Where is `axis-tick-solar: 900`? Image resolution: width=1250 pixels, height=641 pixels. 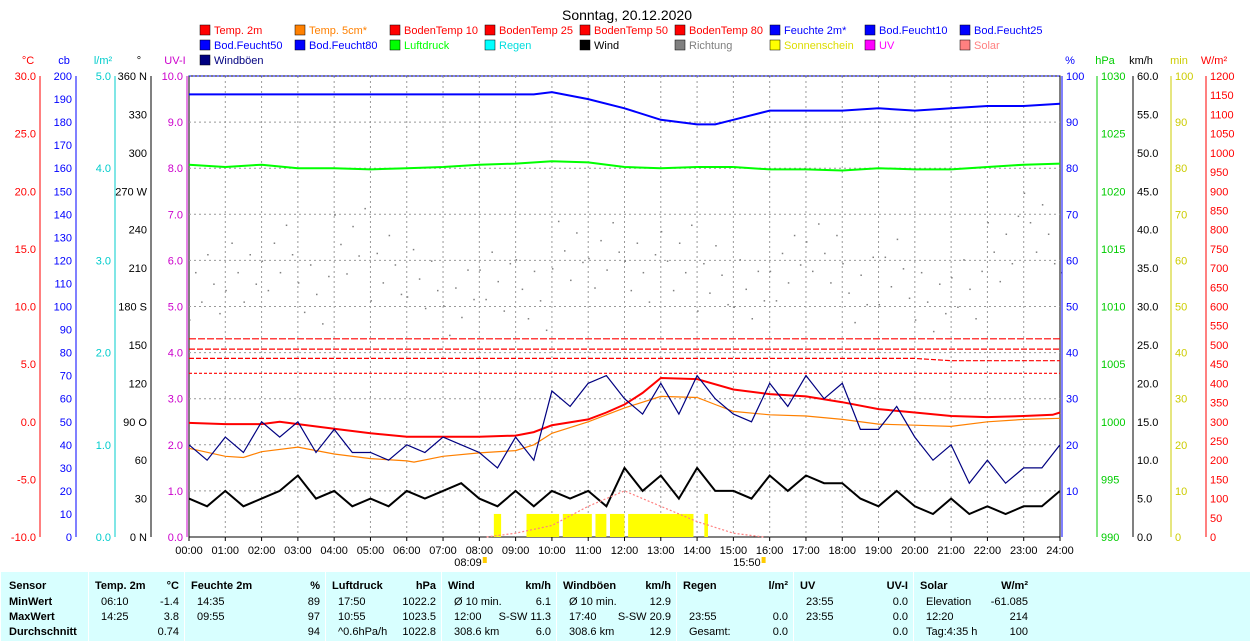
axis-tick-solar: 900 is located at coordinates (1219, 192).